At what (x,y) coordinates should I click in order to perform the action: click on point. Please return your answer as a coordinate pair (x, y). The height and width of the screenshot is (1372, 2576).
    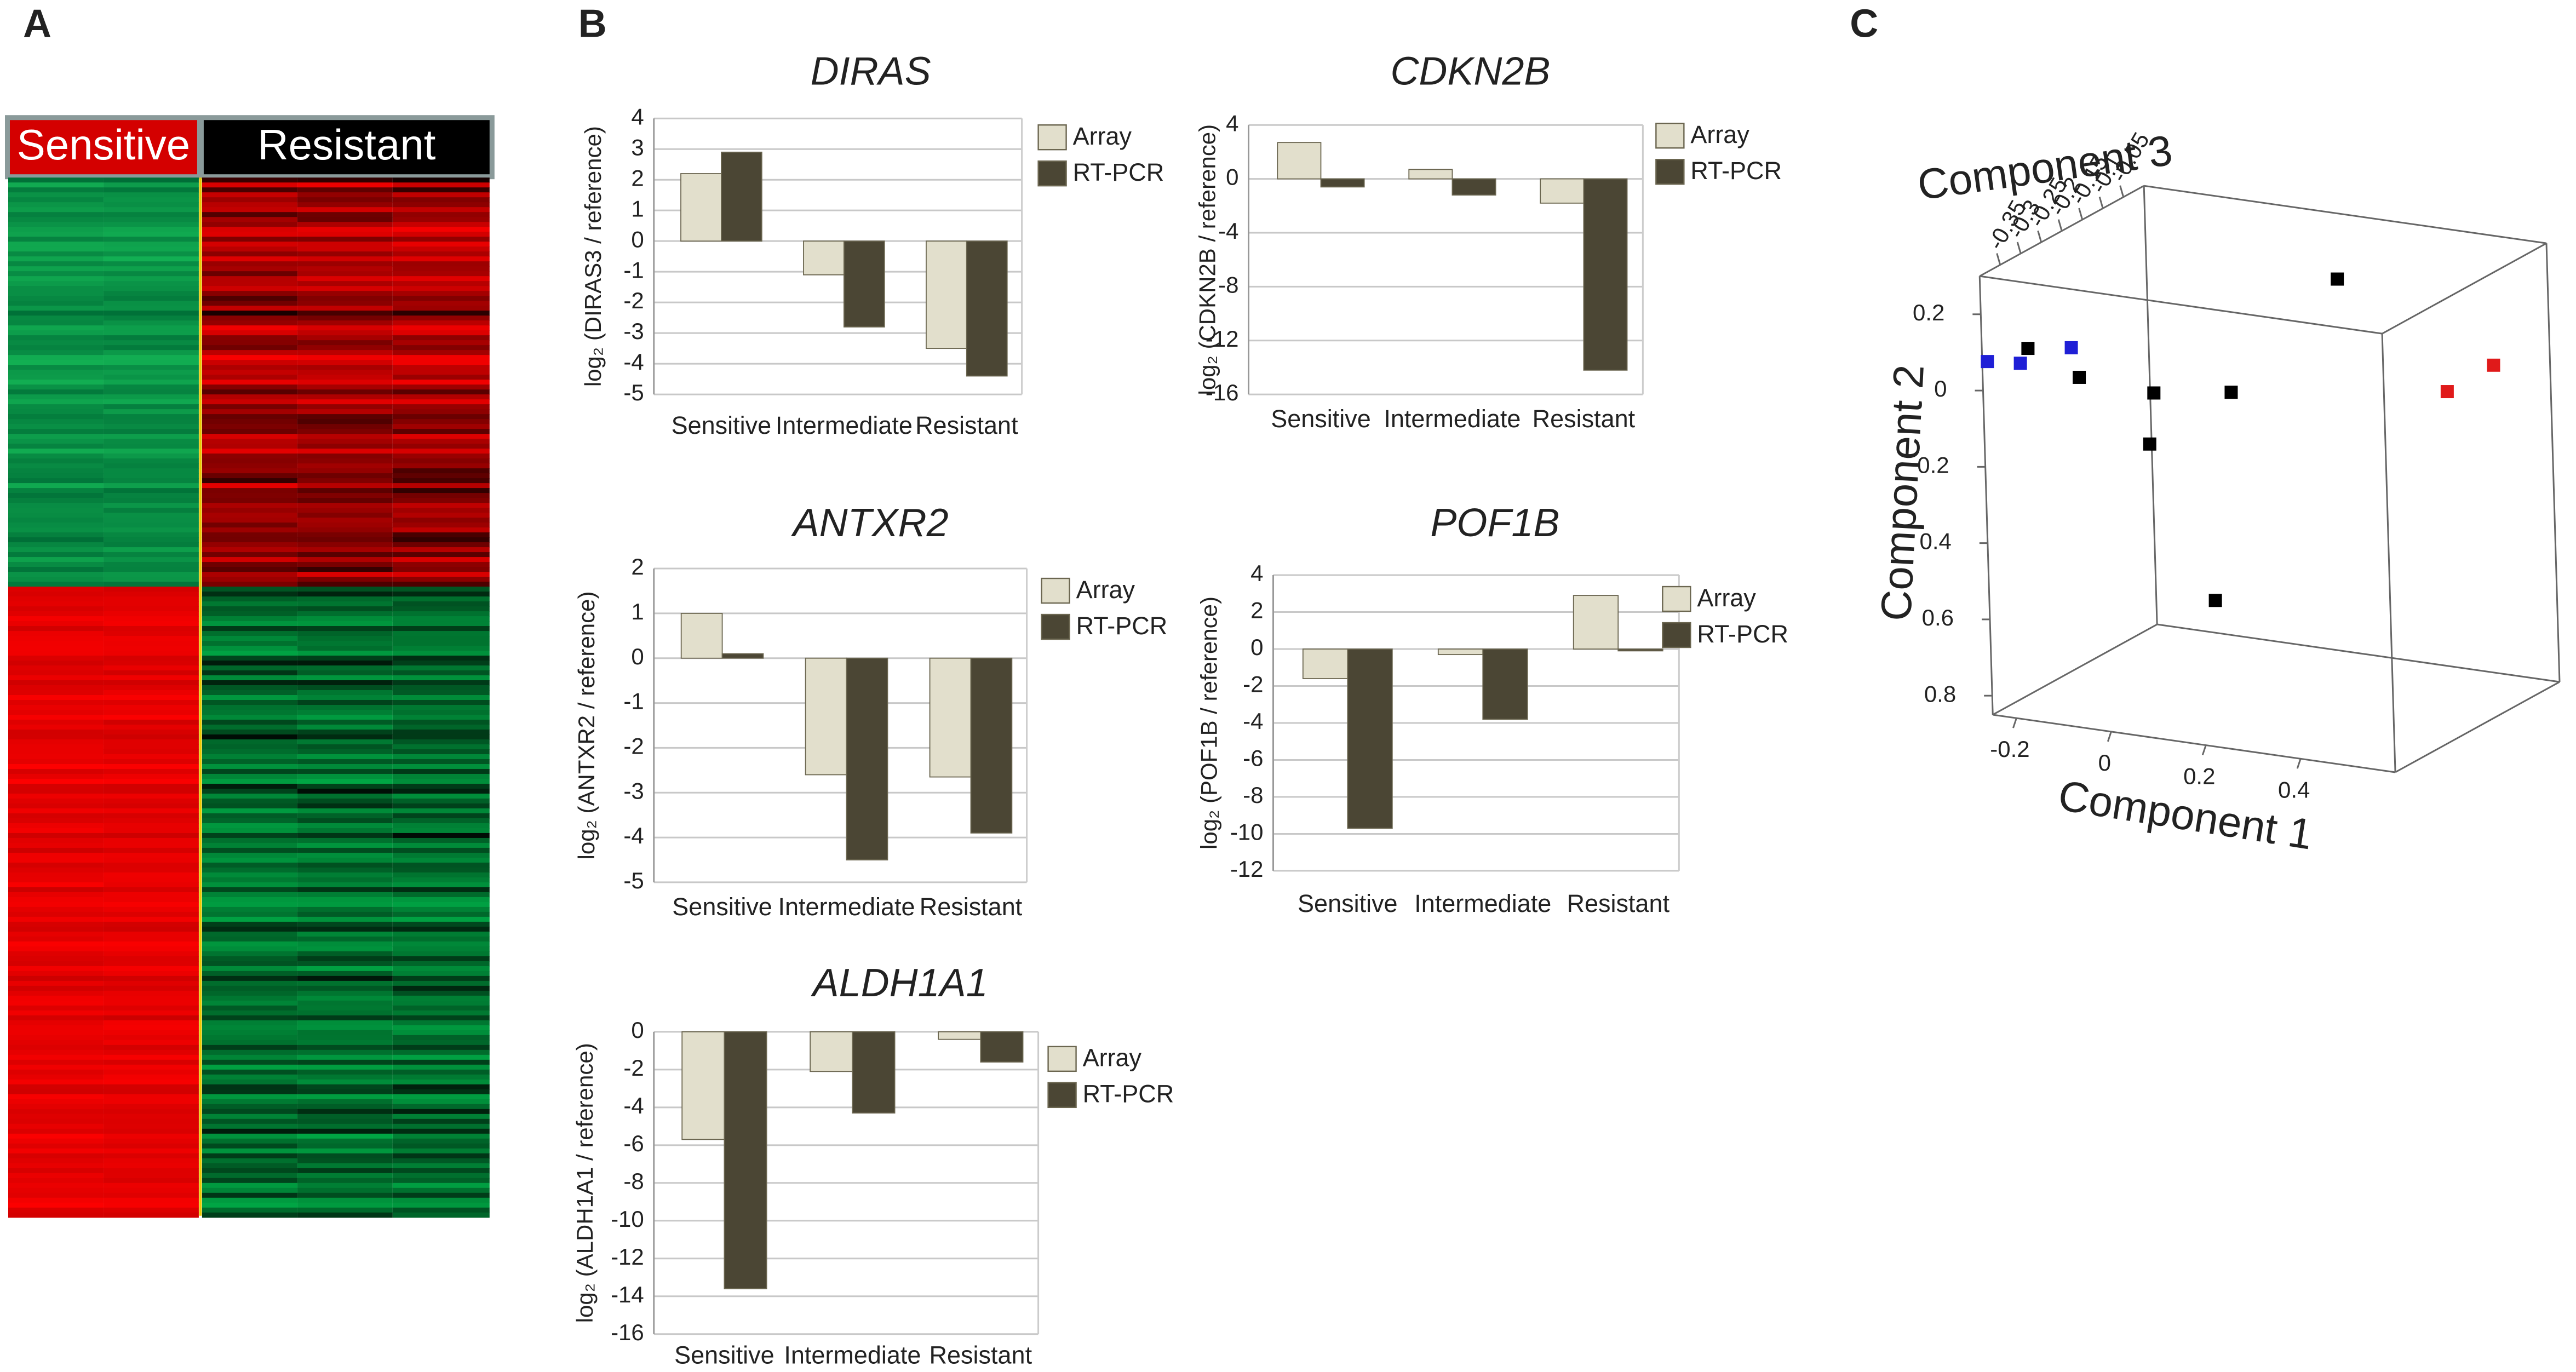
    Looking at the image, I should click on (2154, 393).